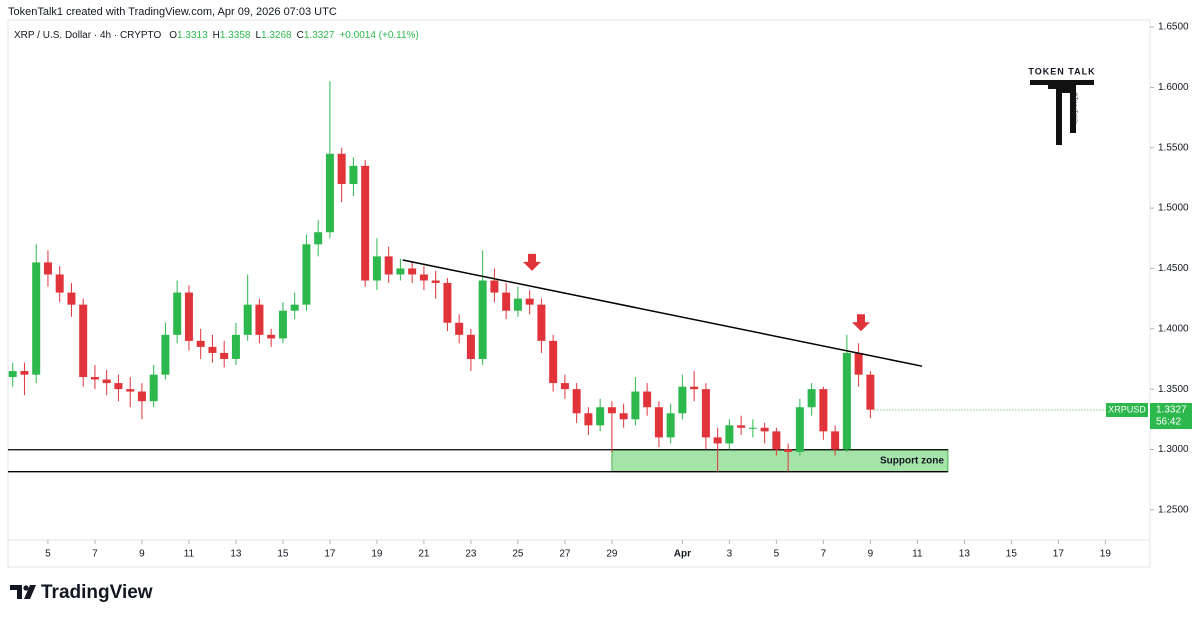 This screenshot has height=621, width=1200. I want to click on symbol-tag-label: XRPUSD, so click(1127, 409).